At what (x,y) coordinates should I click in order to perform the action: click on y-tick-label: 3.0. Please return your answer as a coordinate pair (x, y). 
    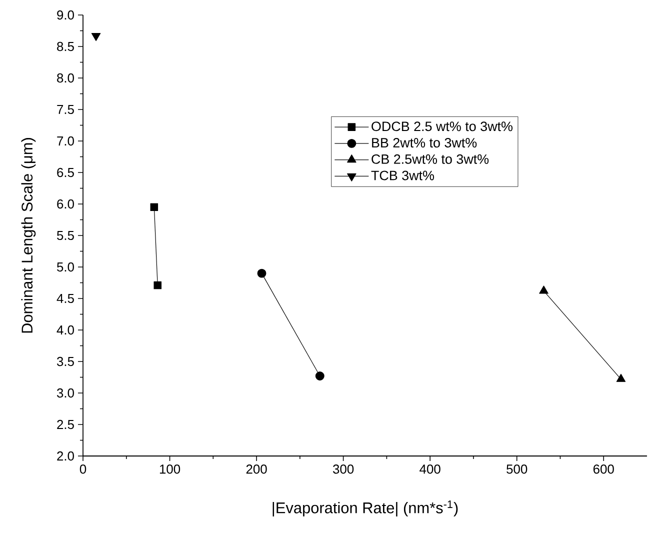
    Looking at the image, I should click on (65, 393).